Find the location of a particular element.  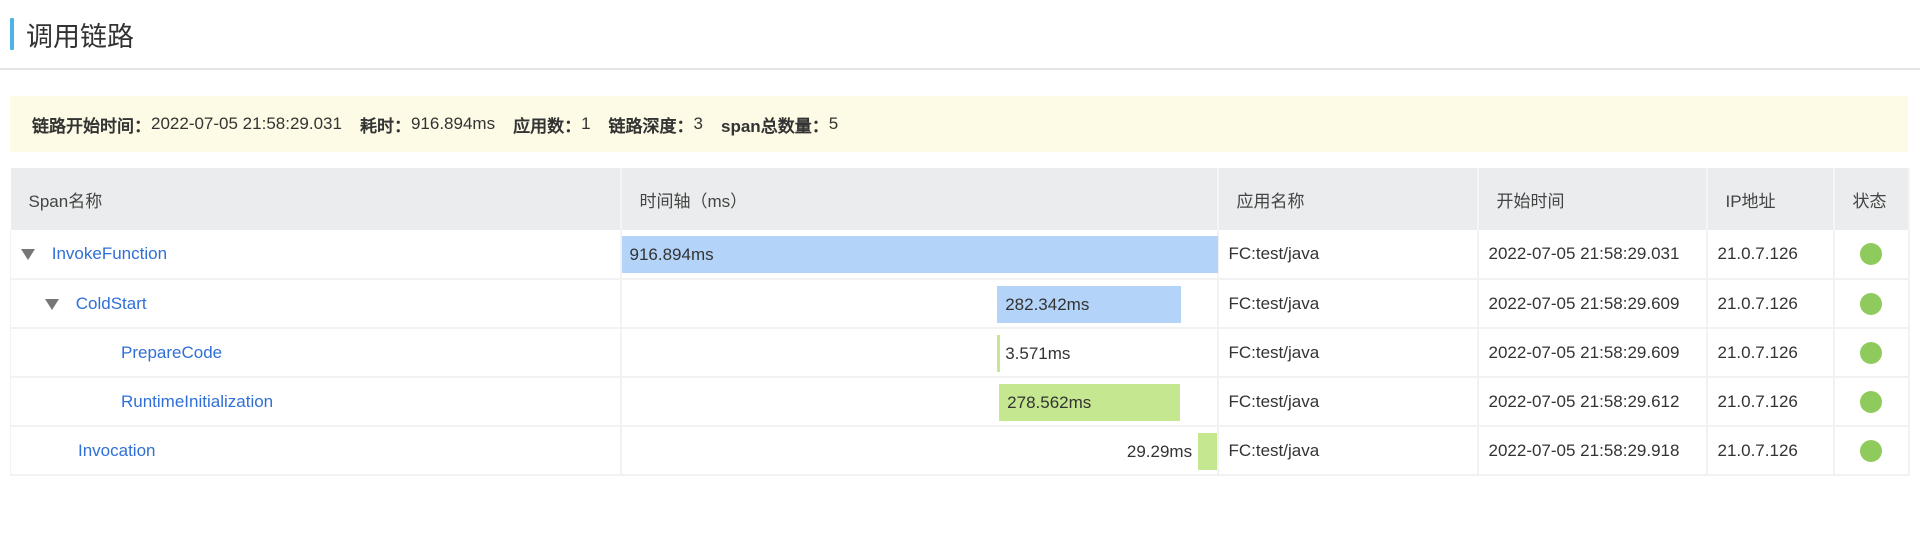

col-status: 状态 is located at coordinates (1871, 199).